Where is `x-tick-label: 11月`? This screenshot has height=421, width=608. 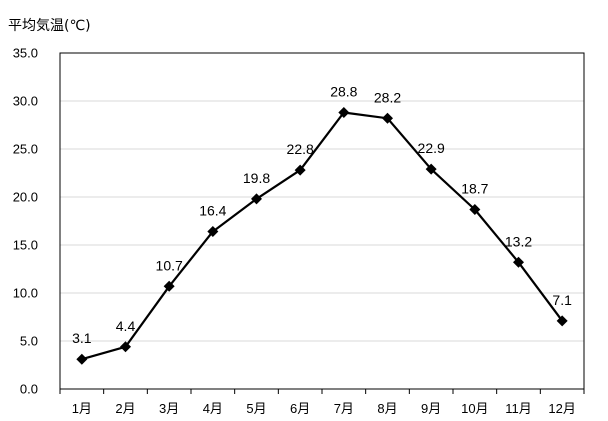
x-tick-label: 11月 is located at coordinates (518, 408).